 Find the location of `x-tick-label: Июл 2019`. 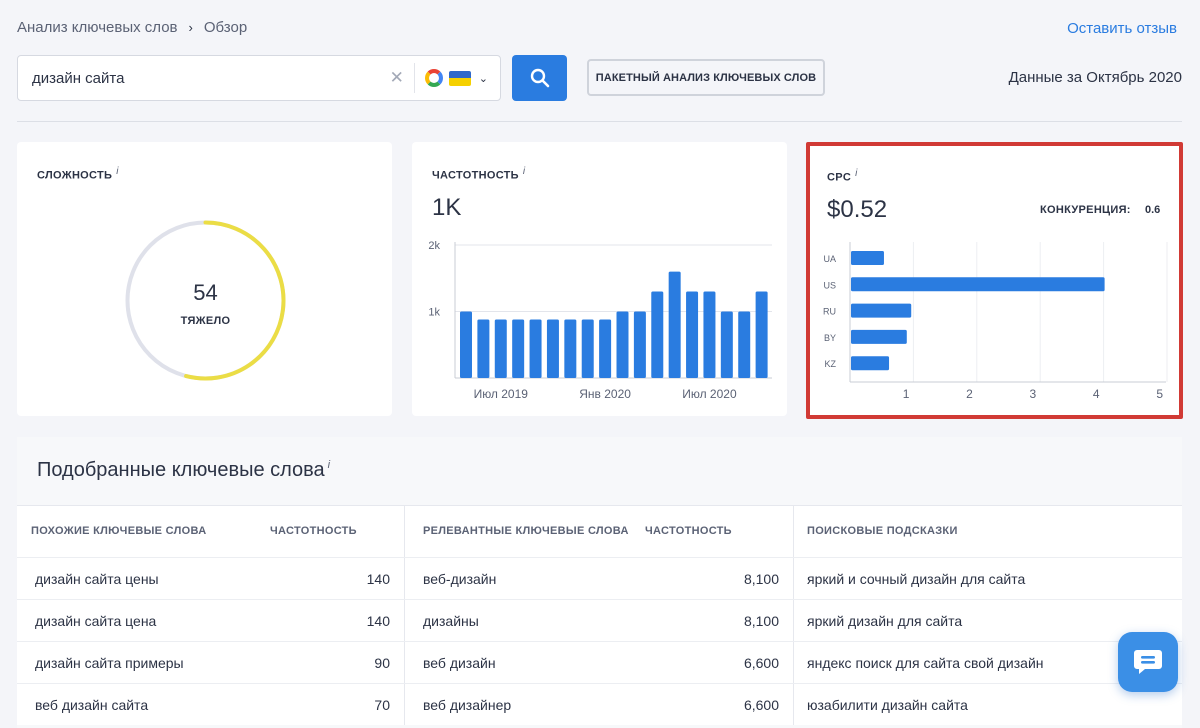

x-tick-label: Июл 2019 is located at coordinates (501, 394).